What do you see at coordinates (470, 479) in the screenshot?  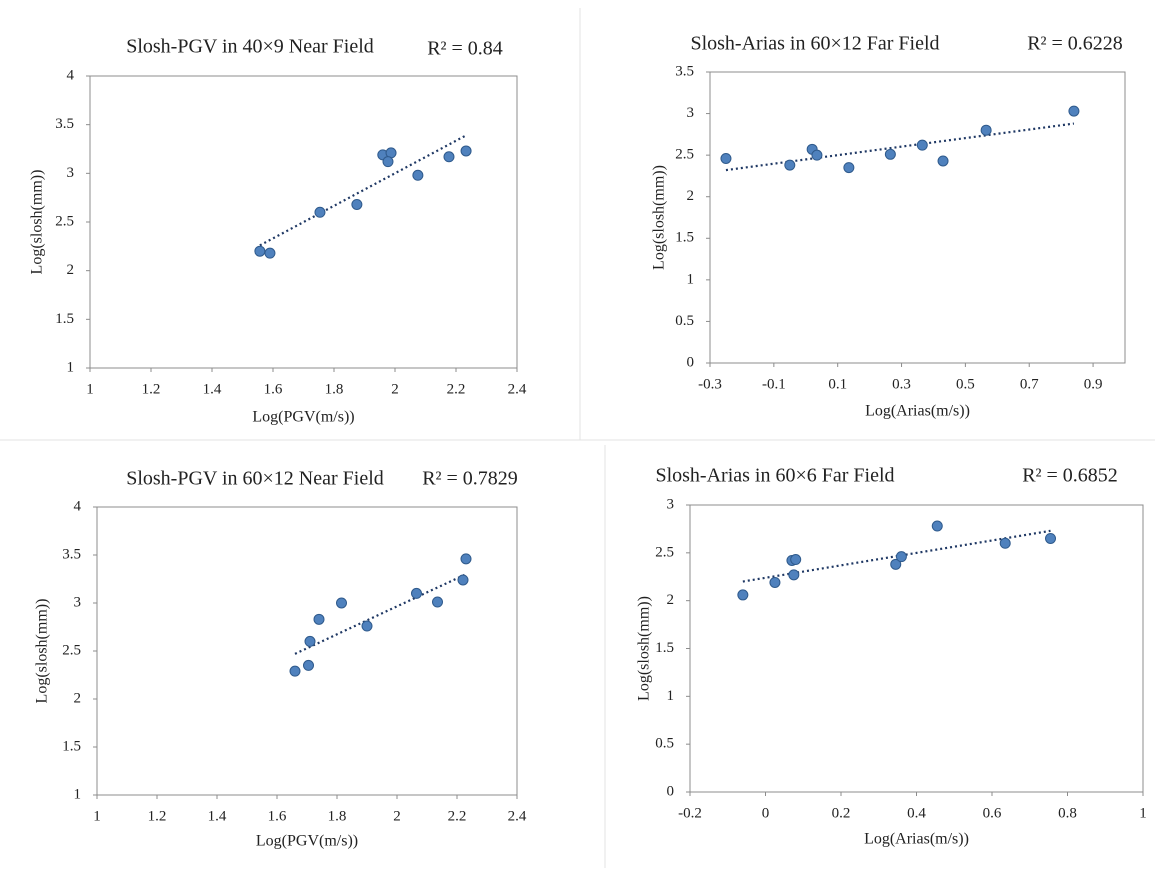 I see `r-squared: R² = 0.7829` at bounding box center [470, 479].